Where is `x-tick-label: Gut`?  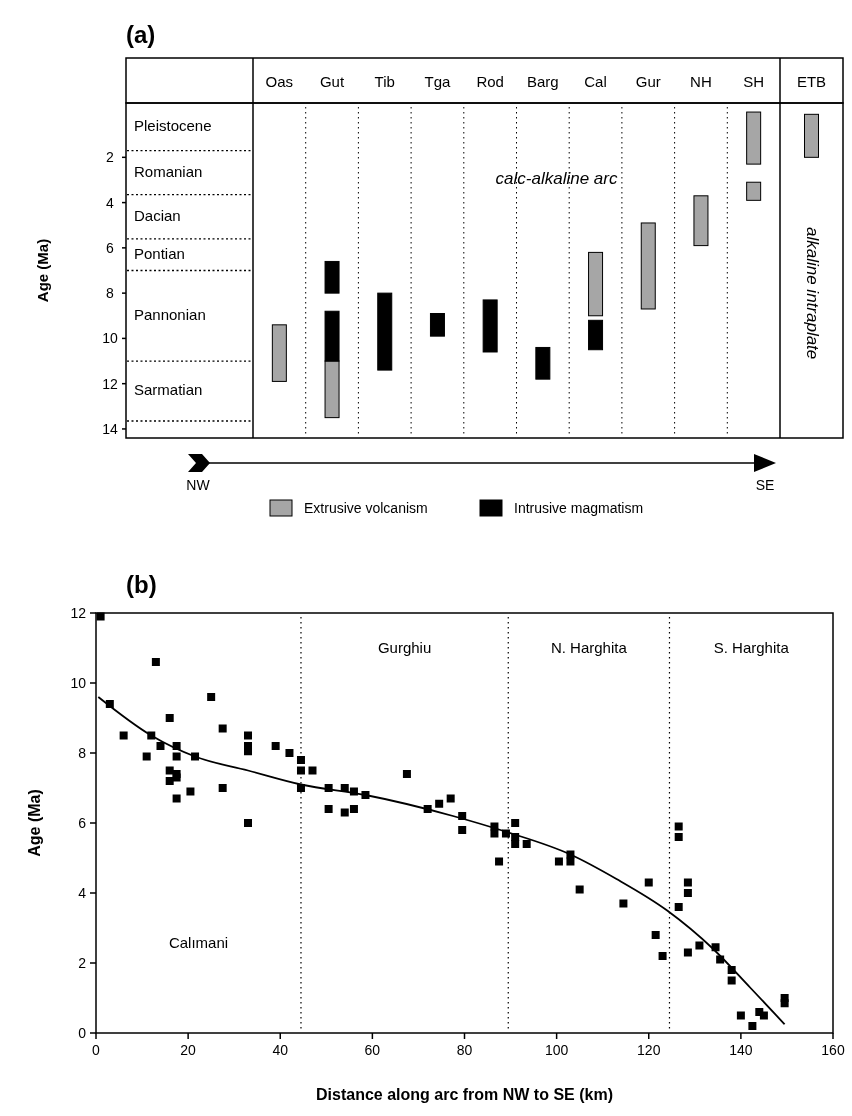 x-tick-label: Gut is located at coordinates (332, 81).